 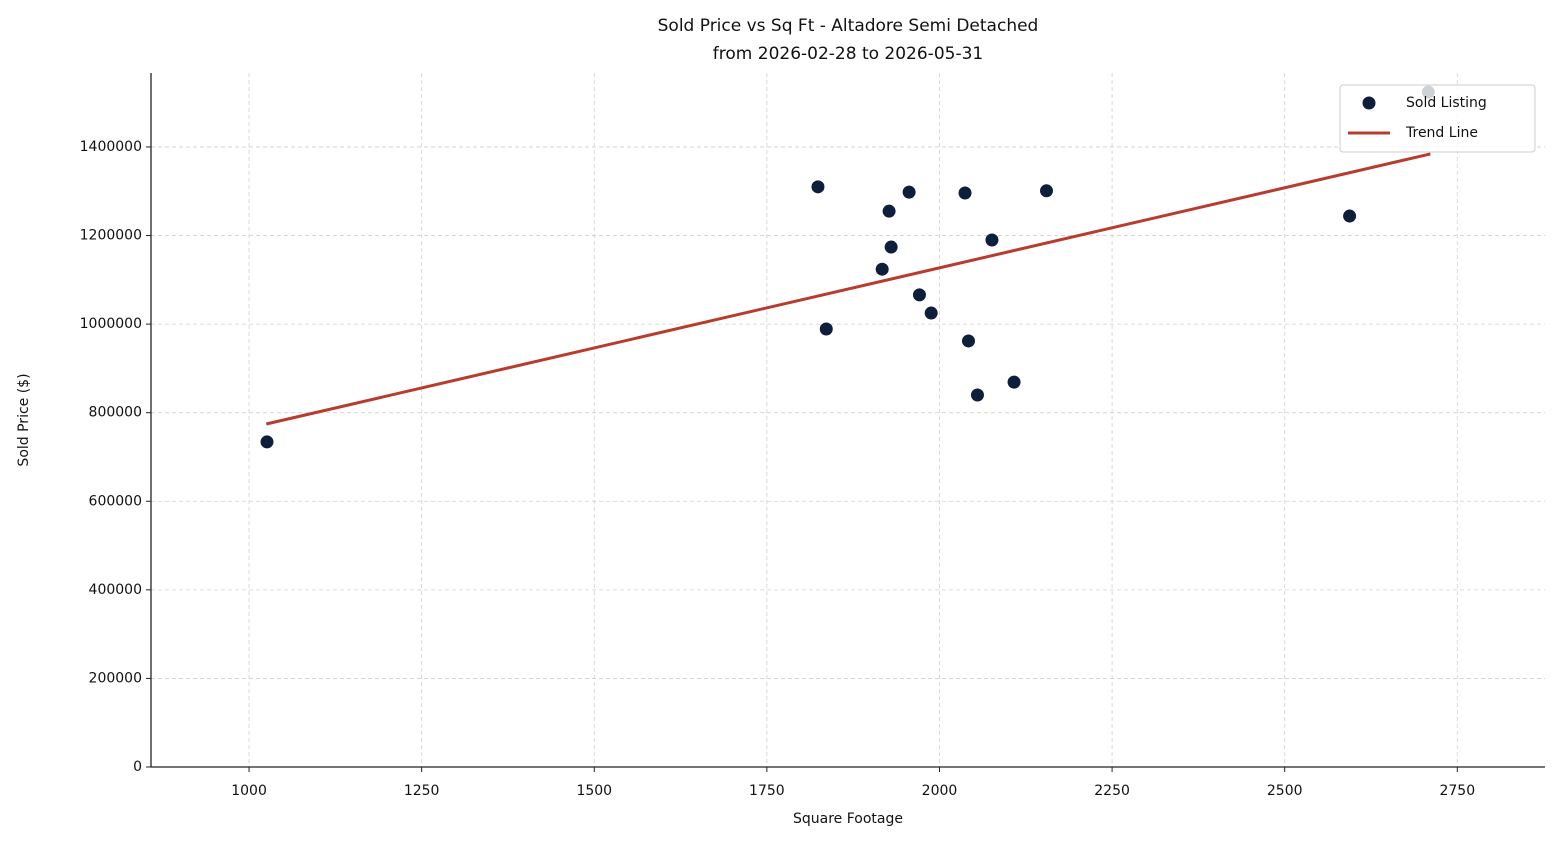 What do you see at coordinates (115, 678) in the screenshot?
I see `y-tick-label: 200000` at bounding box center [115, 678].